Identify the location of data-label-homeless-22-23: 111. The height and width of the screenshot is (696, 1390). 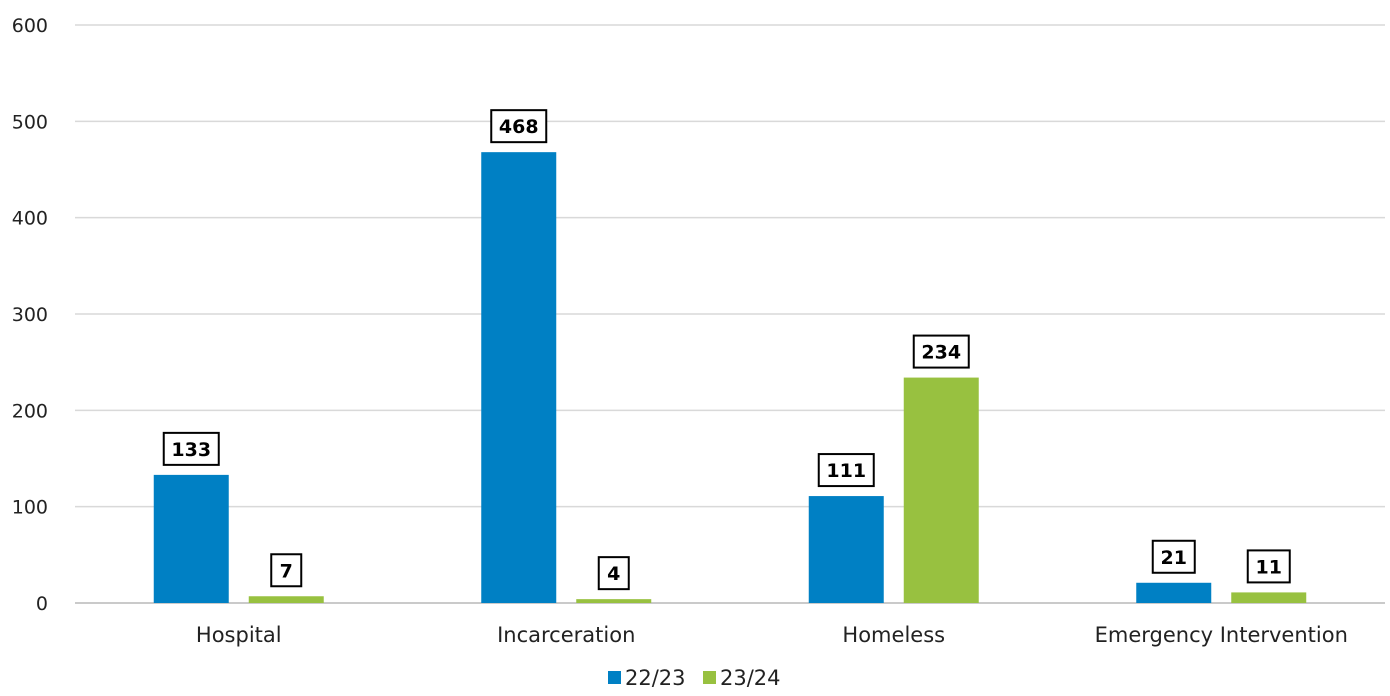
(846, 470).